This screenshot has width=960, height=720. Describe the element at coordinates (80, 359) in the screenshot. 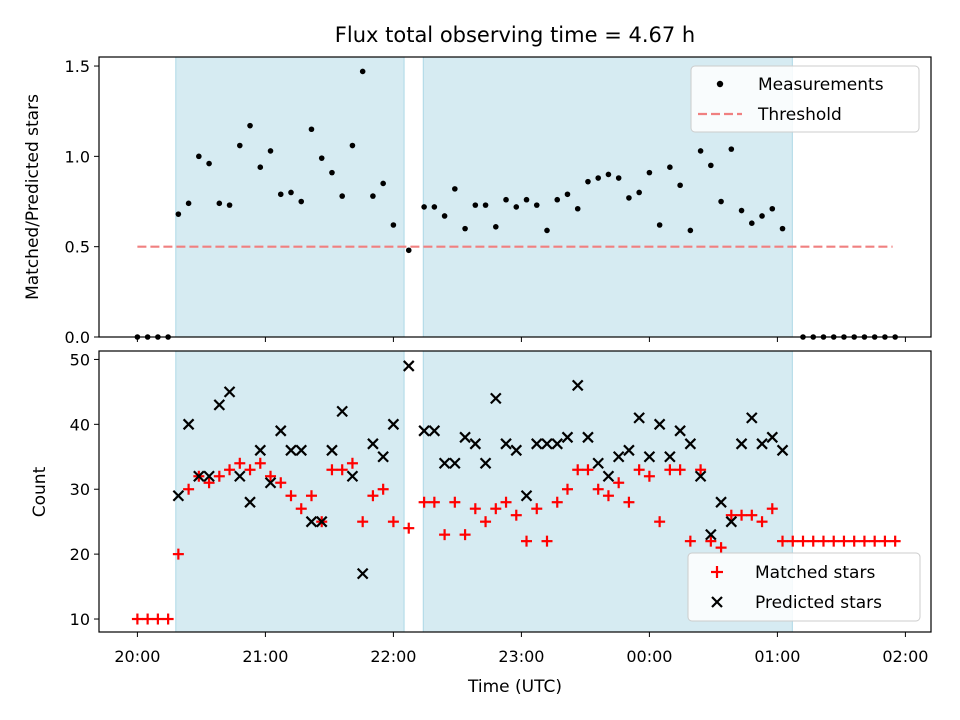

I see `y-tick-label: 50` at that location.